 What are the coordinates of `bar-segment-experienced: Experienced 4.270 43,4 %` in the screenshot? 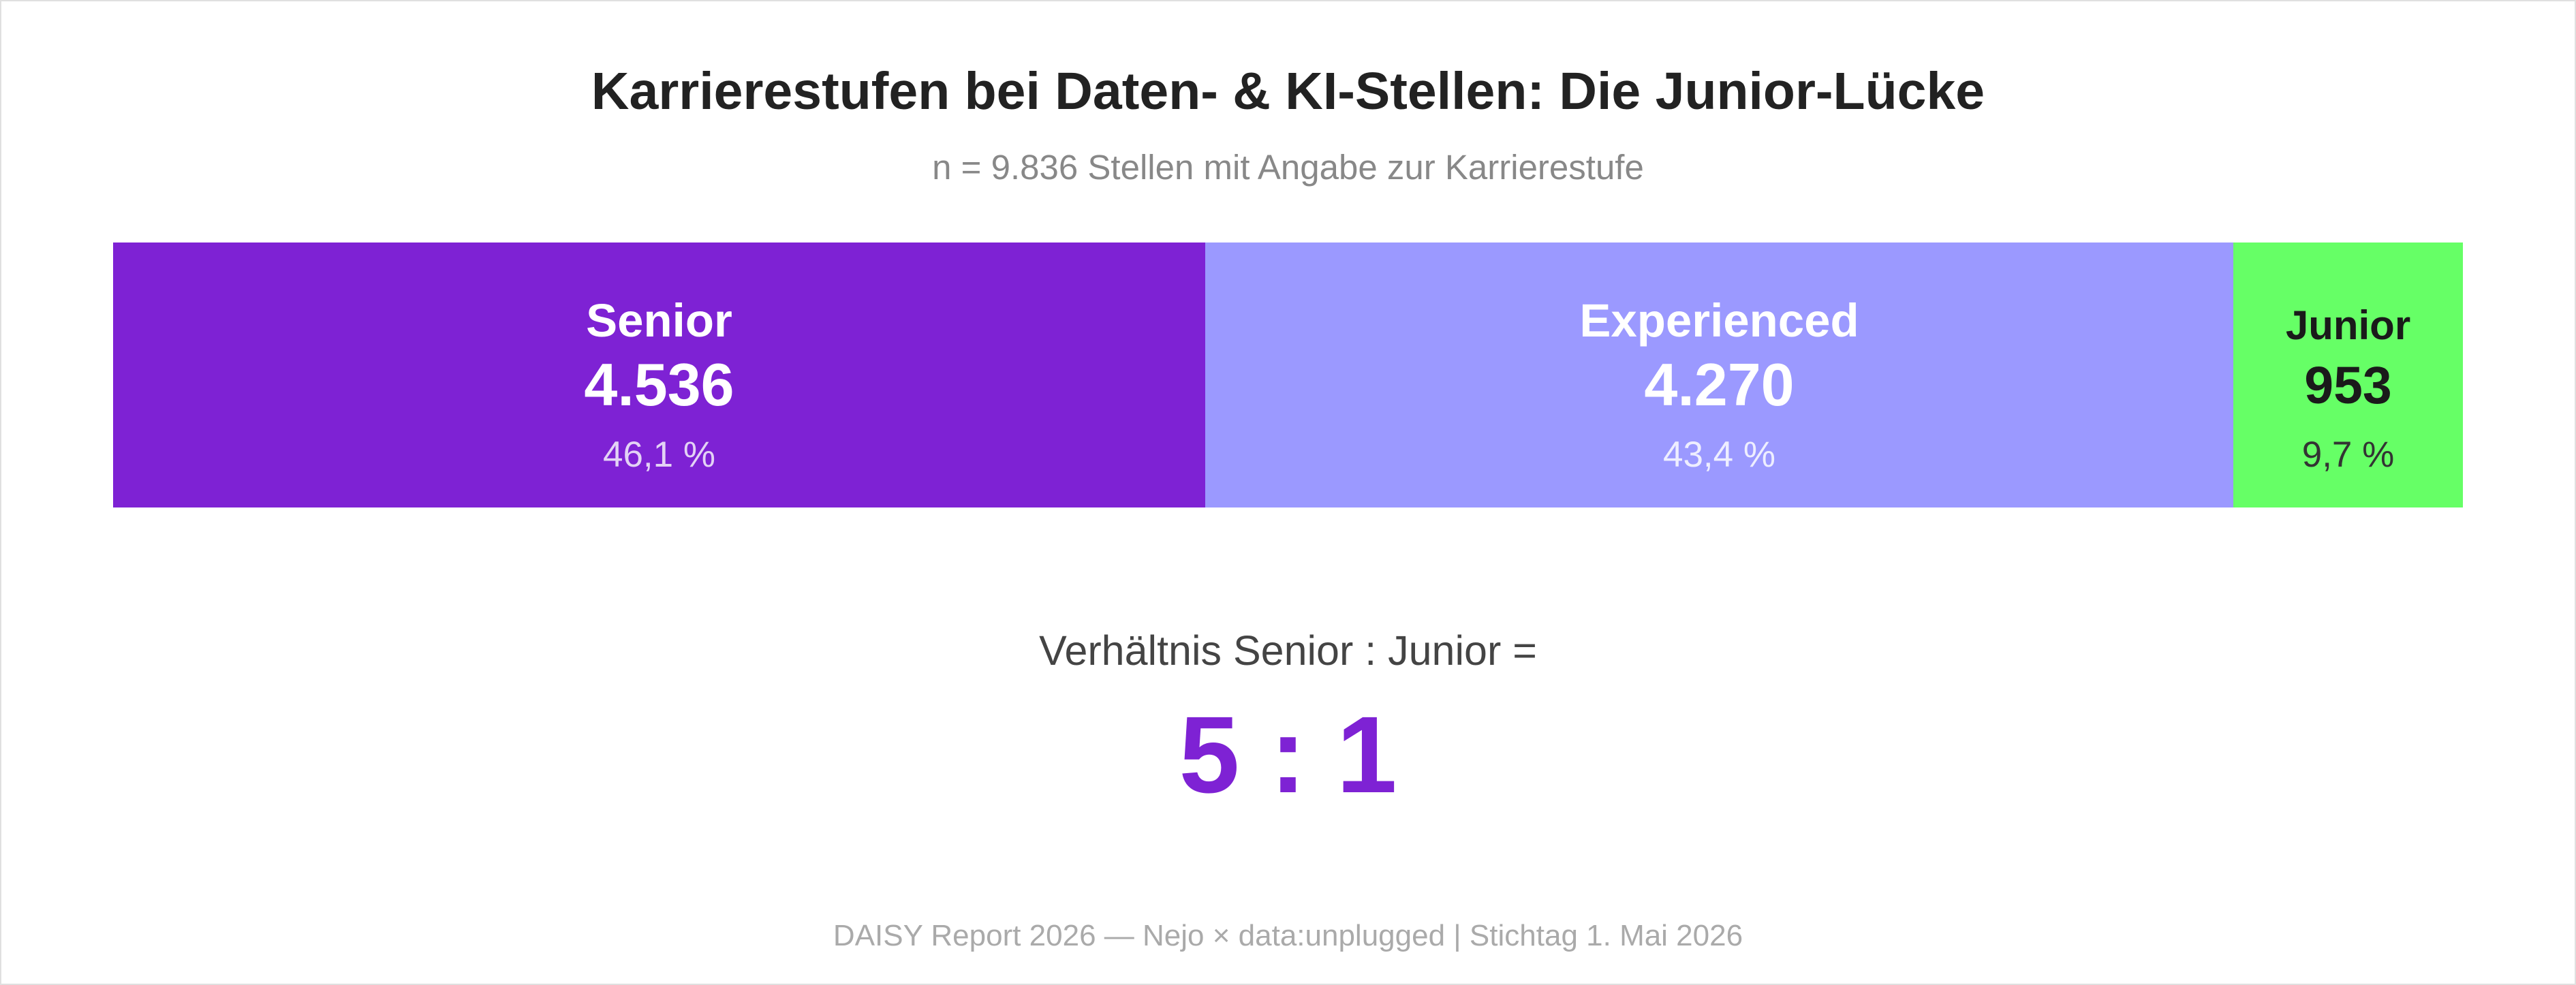 It's located at (1719, 375).